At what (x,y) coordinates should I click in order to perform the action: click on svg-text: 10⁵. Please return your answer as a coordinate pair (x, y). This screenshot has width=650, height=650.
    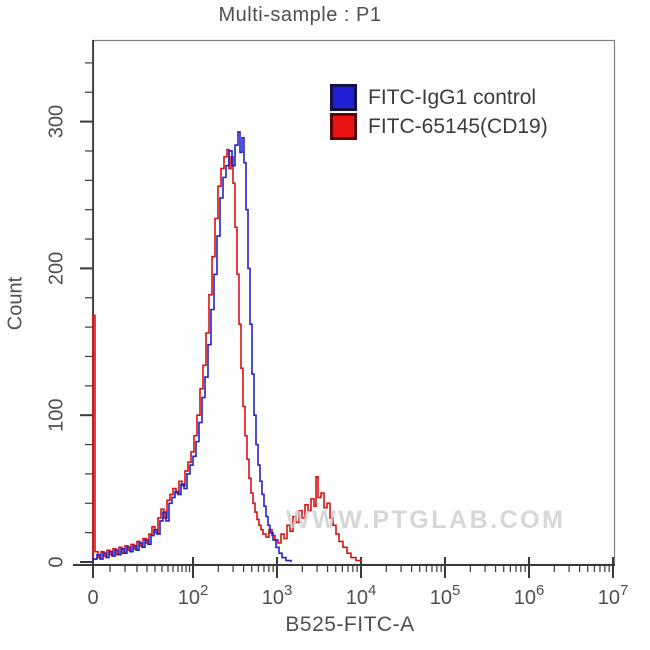
    Looking at the image, I should click on (445, 595).